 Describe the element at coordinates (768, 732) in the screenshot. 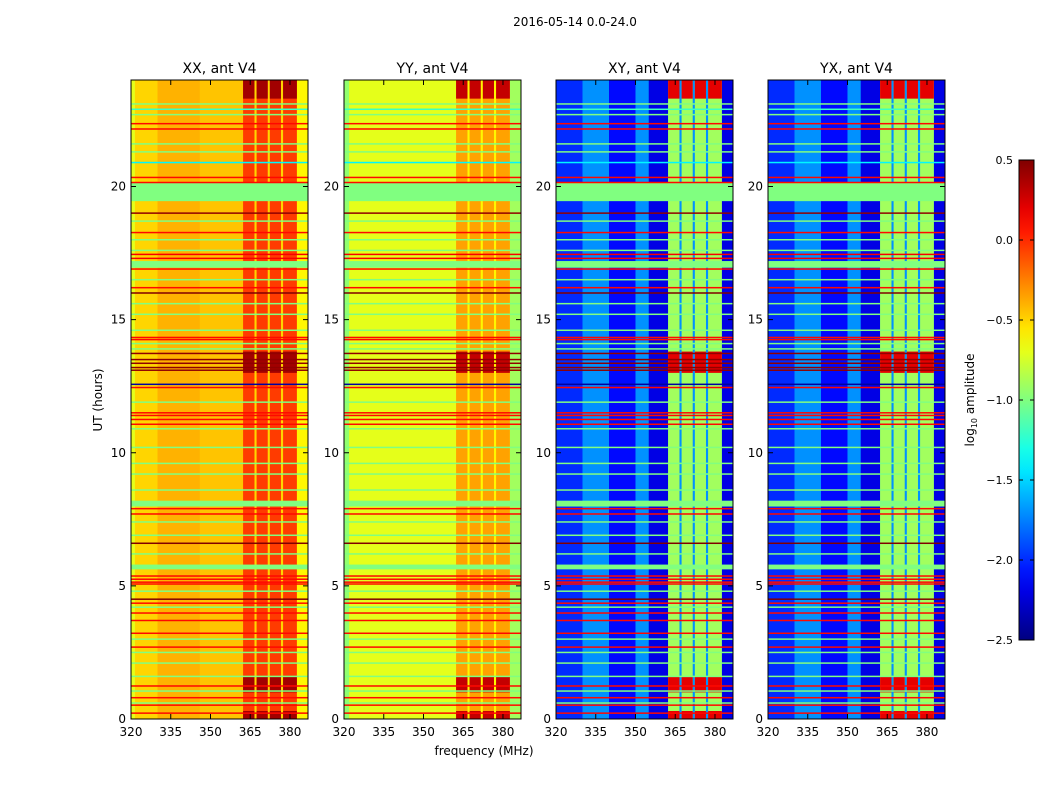

I see `x-tick-label: 320` at that location.